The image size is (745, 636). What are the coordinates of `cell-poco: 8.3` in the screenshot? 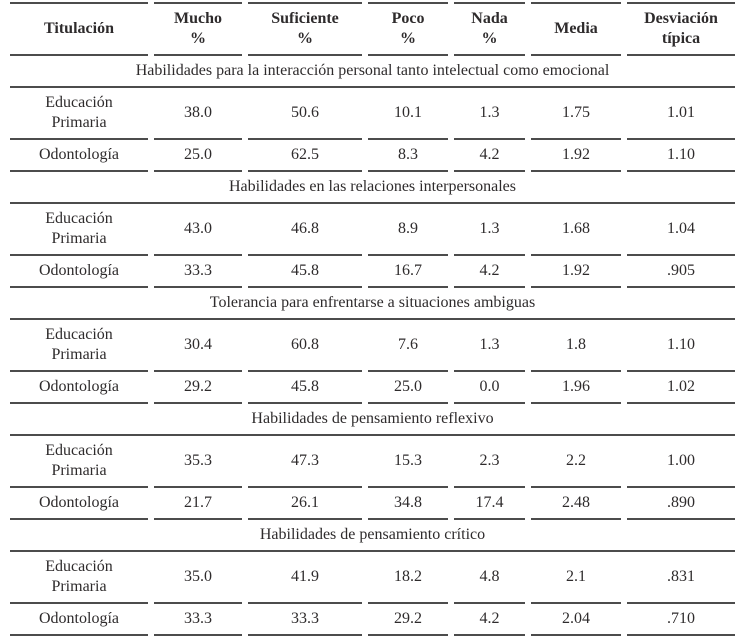 It's located at (408, 156).